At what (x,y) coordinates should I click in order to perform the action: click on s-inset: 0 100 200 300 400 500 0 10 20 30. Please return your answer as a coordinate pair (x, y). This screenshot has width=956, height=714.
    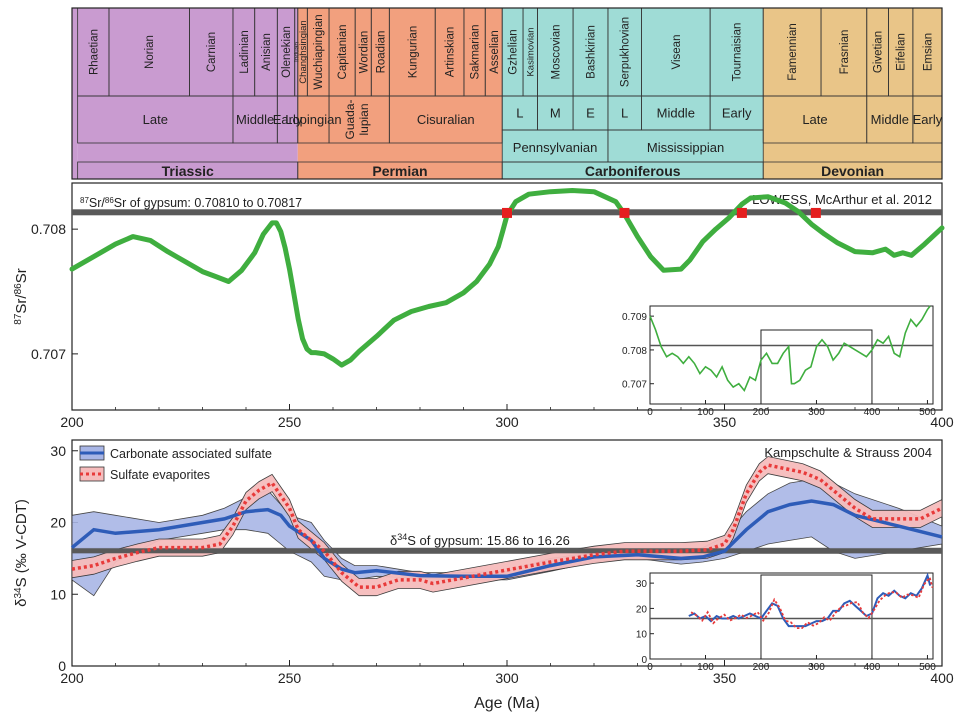
    Looking at the image, I should click on (786, 622).